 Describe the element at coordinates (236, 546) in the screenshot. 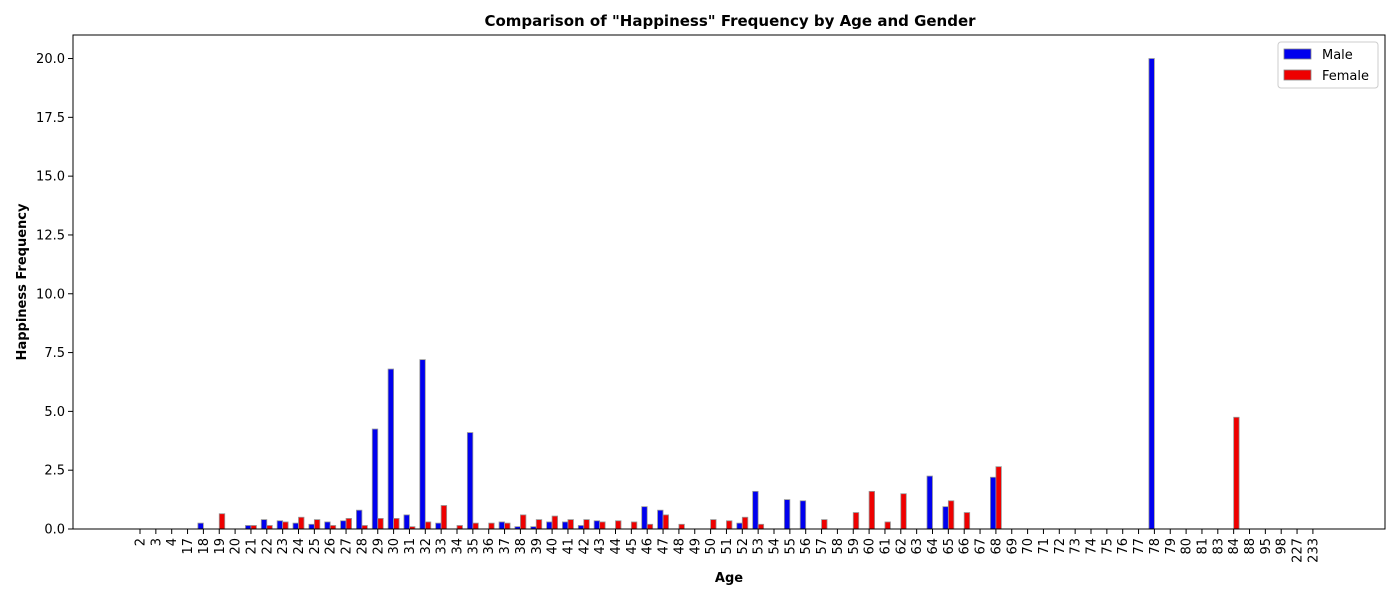

I see `x-tick-label: 20` at that location.